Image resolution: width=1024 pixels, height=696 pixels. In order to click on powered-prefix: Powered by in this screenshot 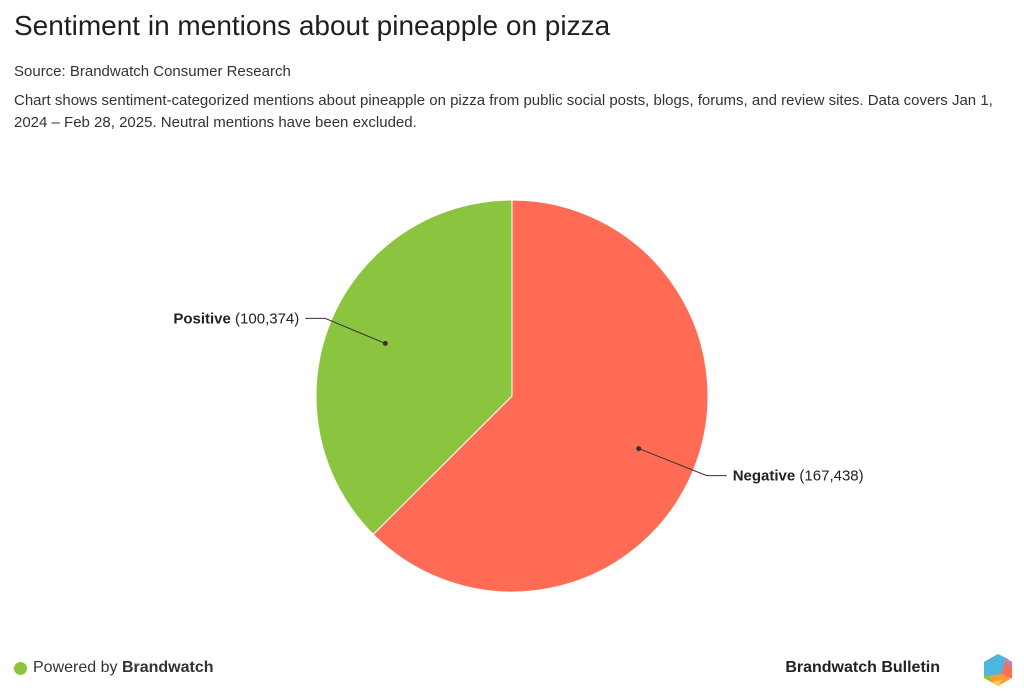, I will do `click(75, 667)`.